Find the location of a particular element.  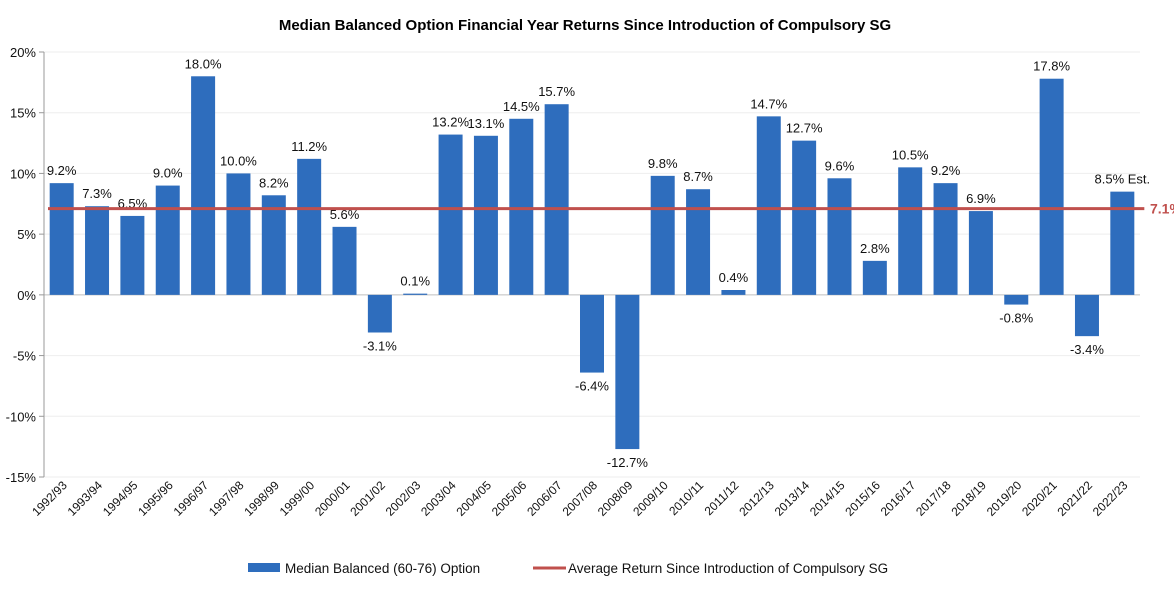

average-label: 7.1% is located at coordinates (1162, 209).